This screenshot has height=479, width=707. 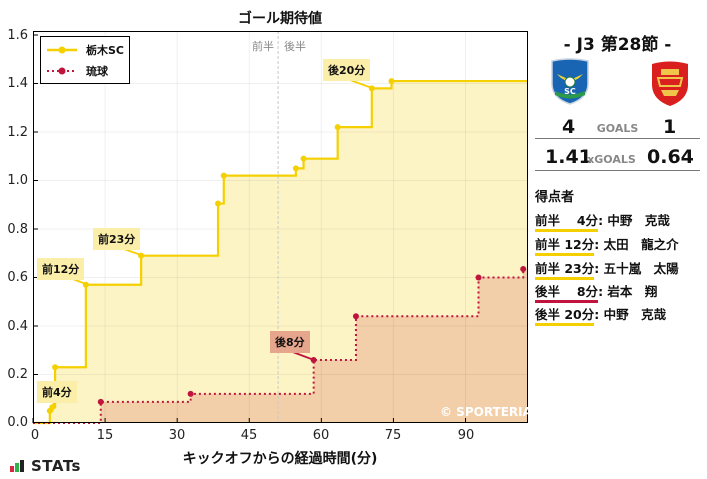 What do you see at coordinates (97, 71) in the screenshot?
I see `legend-label-away: 琉球` at bounding box center [97, 71].